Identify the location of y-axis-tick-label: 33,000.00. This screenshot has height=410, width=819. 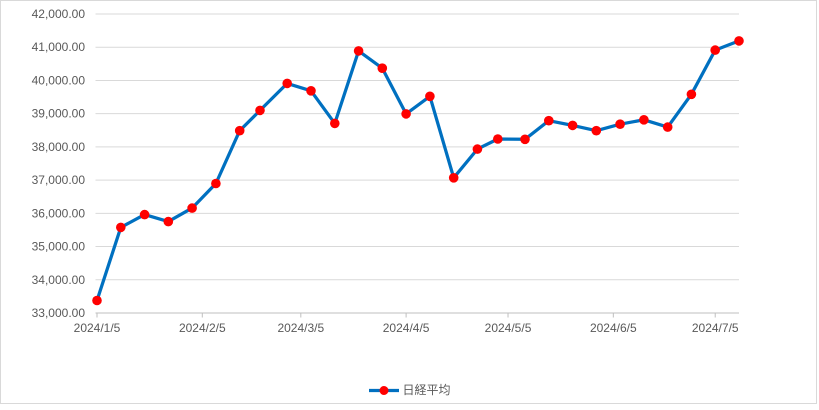
(59, 313).